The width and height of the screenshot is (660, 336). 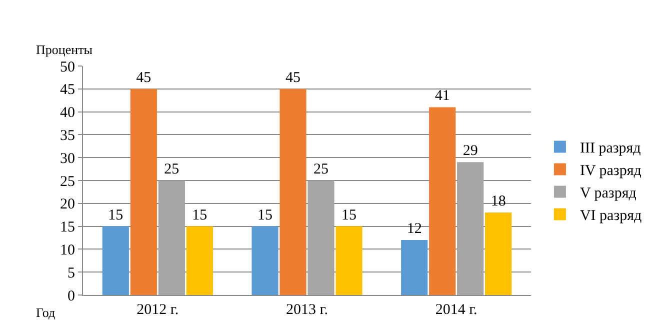 I want to click on x-tick-label: 2014 г., so click(x=456, y=310).